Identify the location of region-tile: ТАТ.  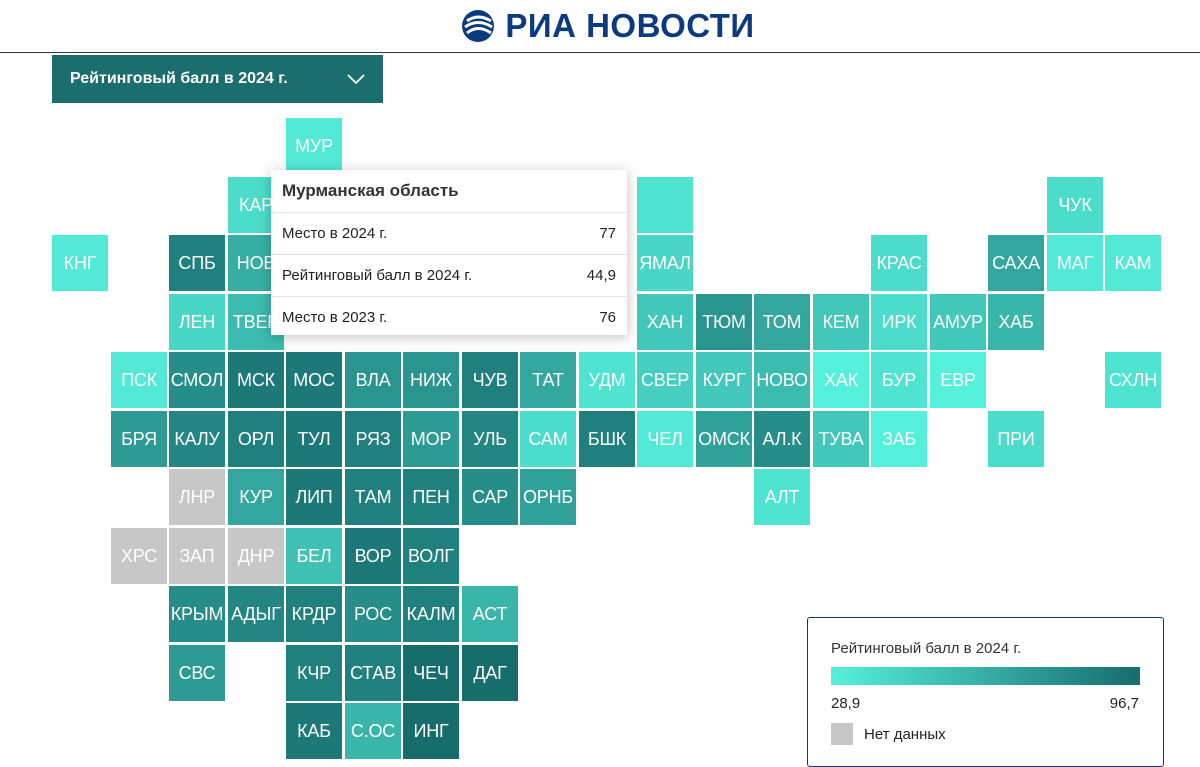
(548, 380).